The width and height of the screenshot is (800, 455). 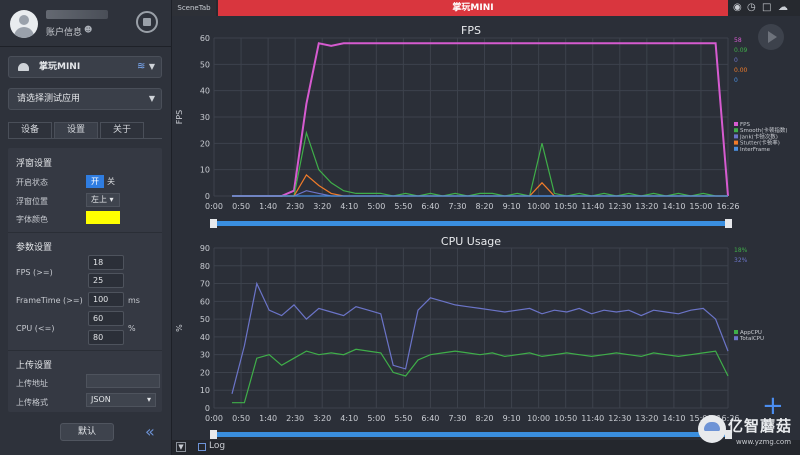 I want to click on x-tick-label: 3:20, so click(x=322, y=206).